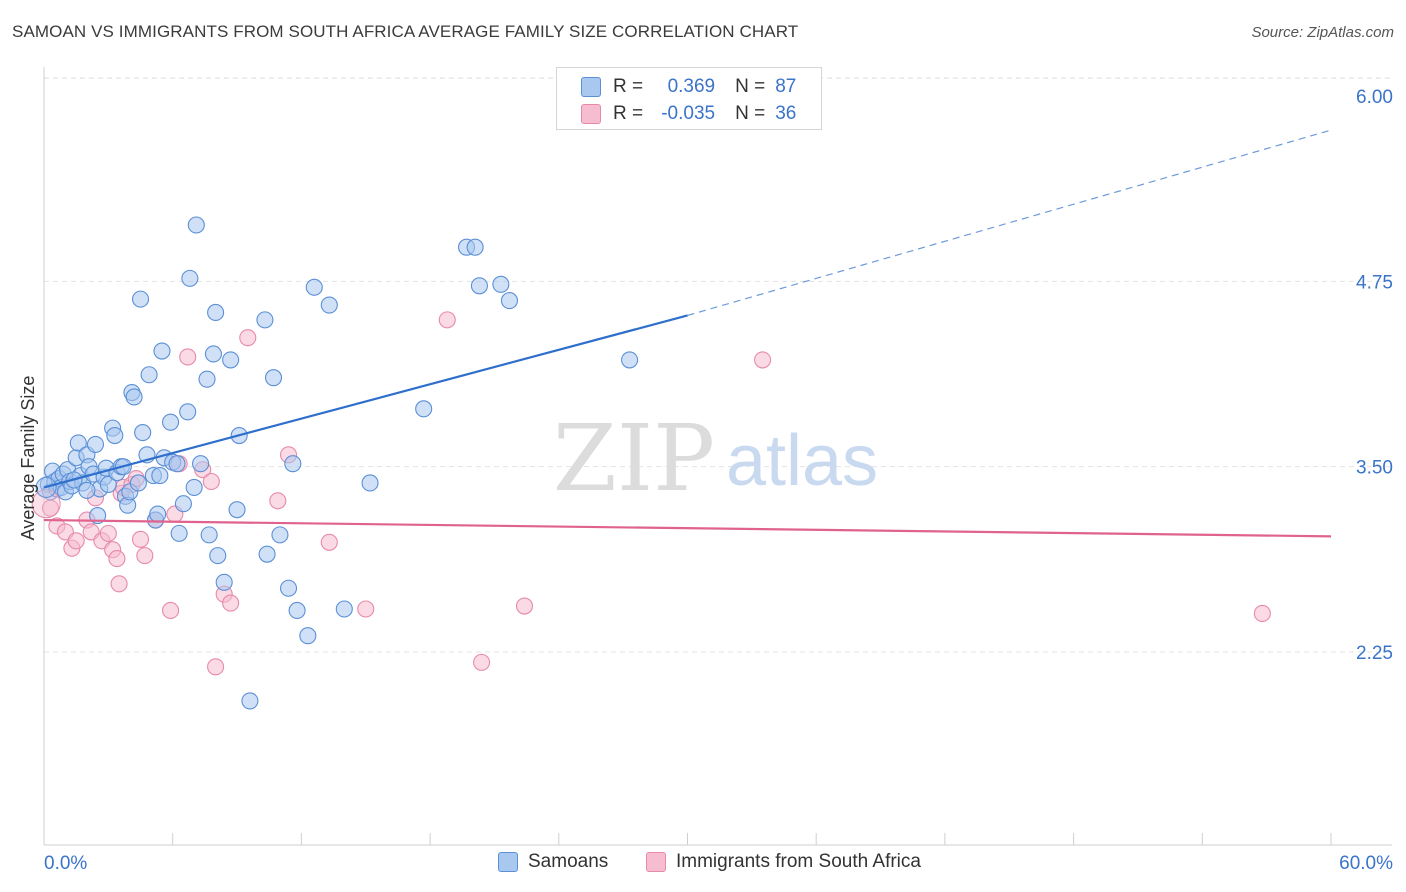 Image resolution: width=1406 pixels, height=892 pixels. Describe the element at coordinates (802, 461) in the screenshot. I see `watermark-atlas: atlas` at that location.